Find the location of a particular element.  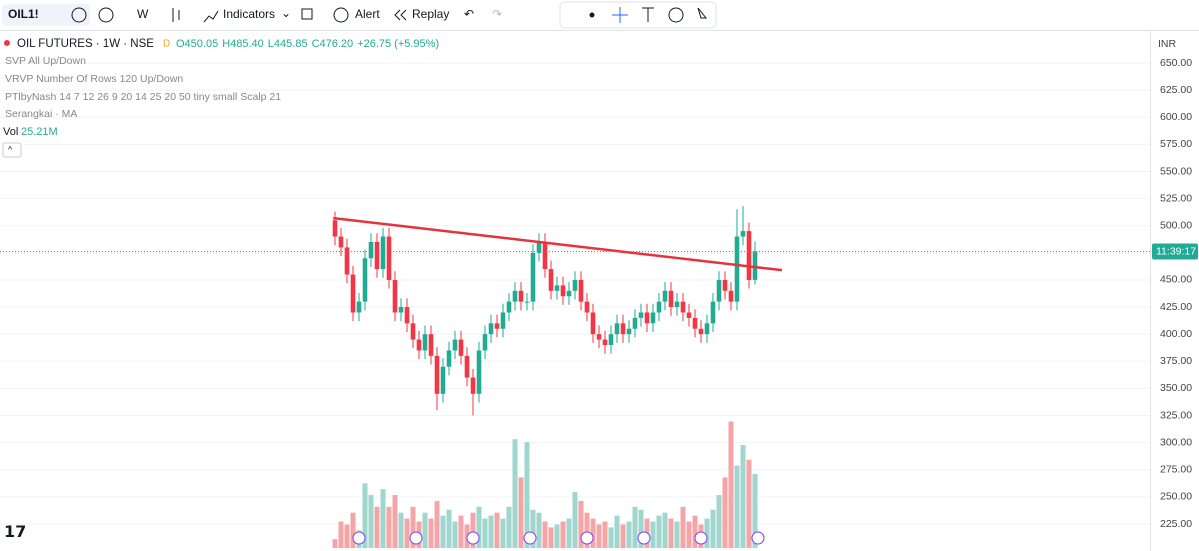

study: Serangkai · MA is located at coordinates (41, 114).